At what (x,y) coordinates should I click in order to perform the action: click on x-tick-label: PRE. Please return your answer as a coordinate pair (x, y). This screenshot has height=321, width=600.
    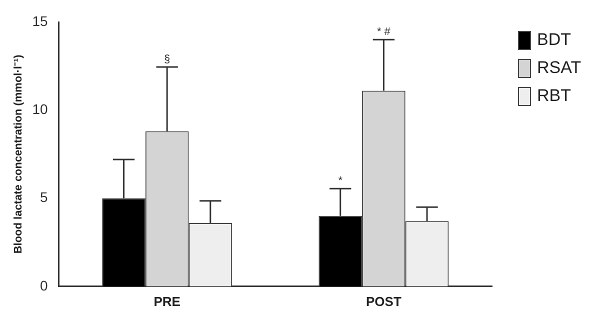
    Looking at the image, I should click on (167, 301).